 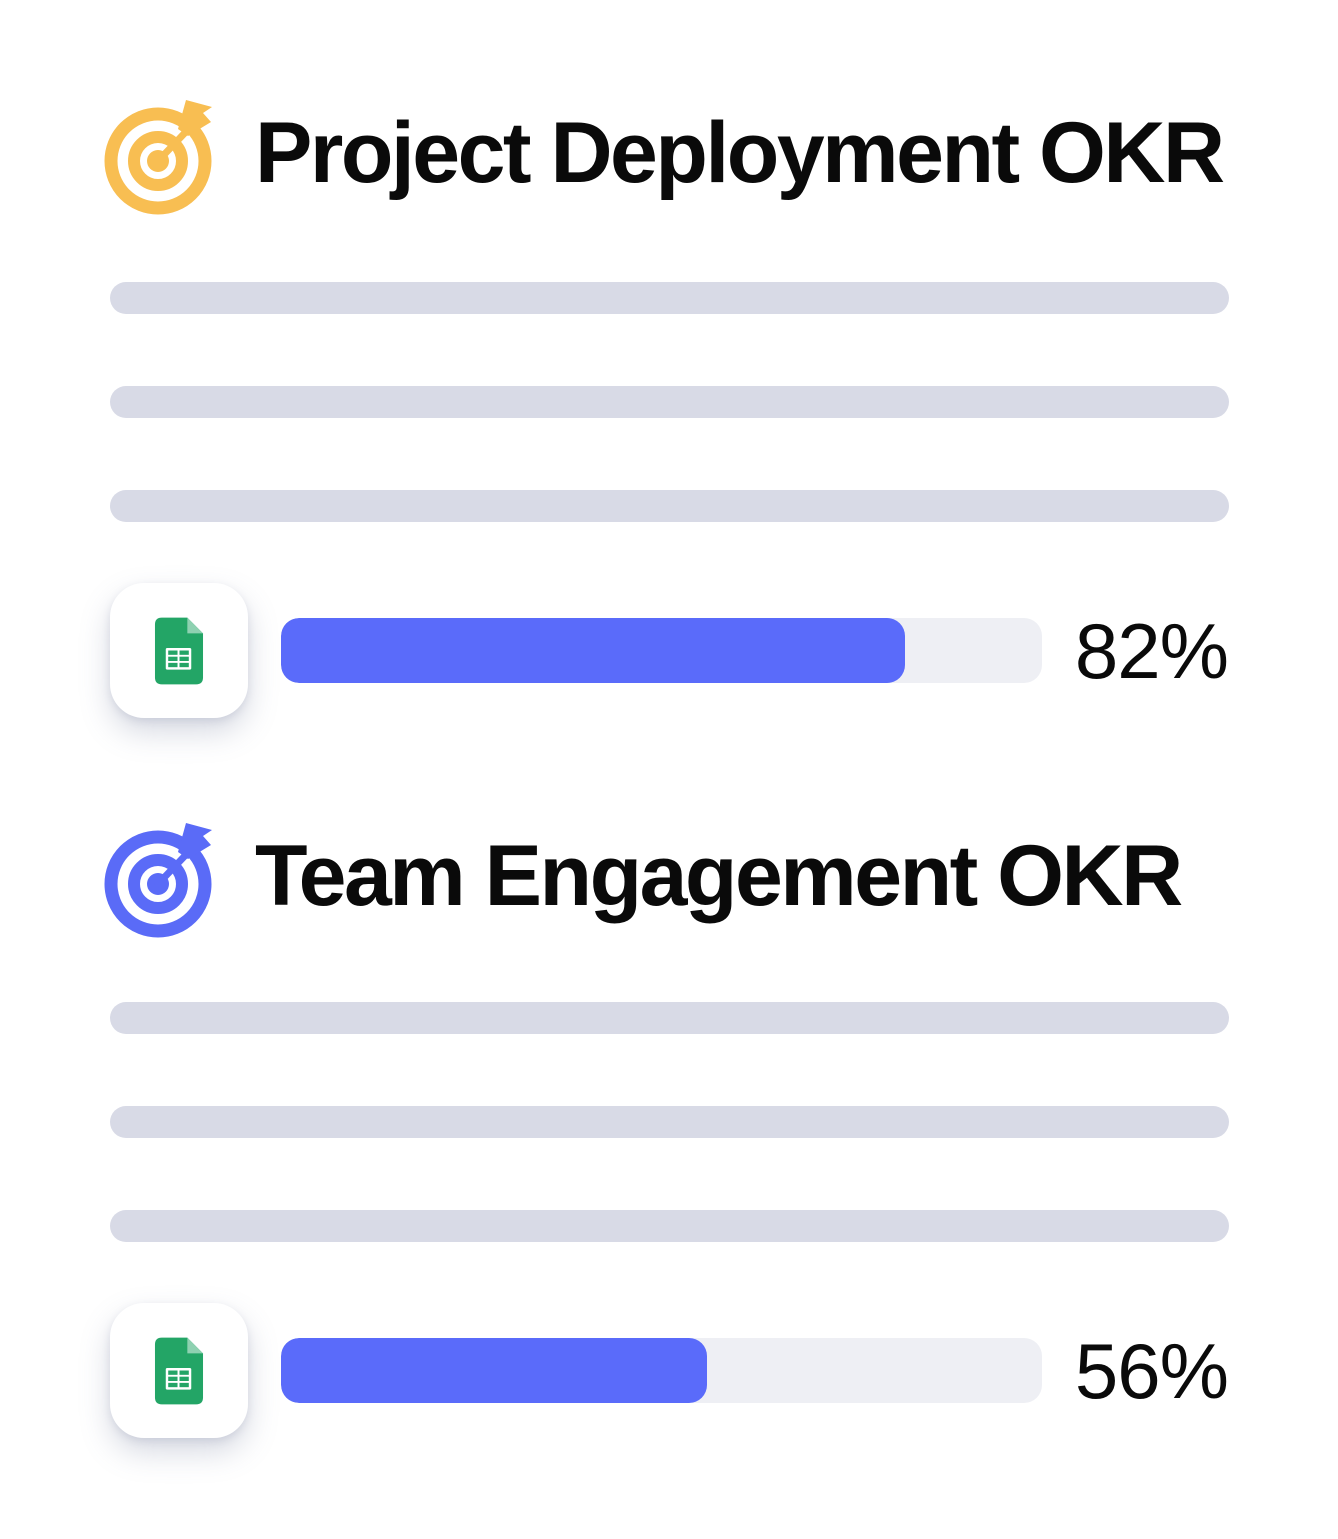 I want to click on okr-header-project-deployment: Project Deployment OKR, so click(x=662, y=156).